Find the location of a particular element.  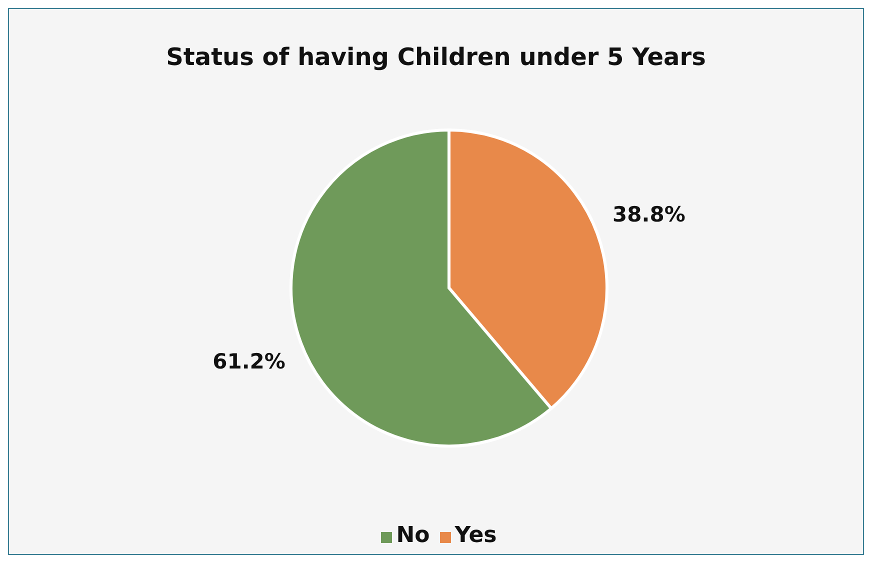

data-label: 61.2% is located at coordinates (249, 361).